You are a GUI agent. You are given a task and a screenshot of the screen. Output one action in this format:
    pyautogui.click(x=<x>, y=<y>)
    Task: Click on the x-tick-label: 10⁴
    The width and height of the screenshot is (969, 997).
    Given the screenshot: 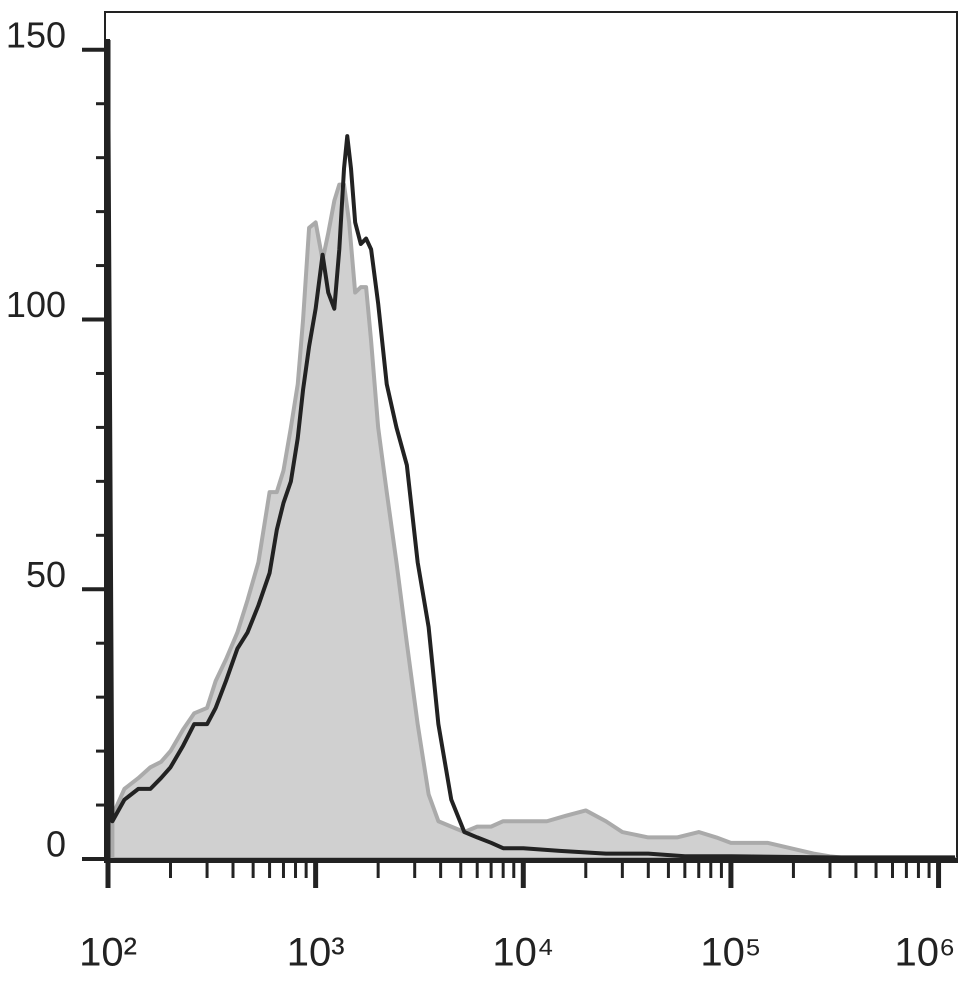 What is the action you would take?
    pyautogui.click(x=523, y=953)
    